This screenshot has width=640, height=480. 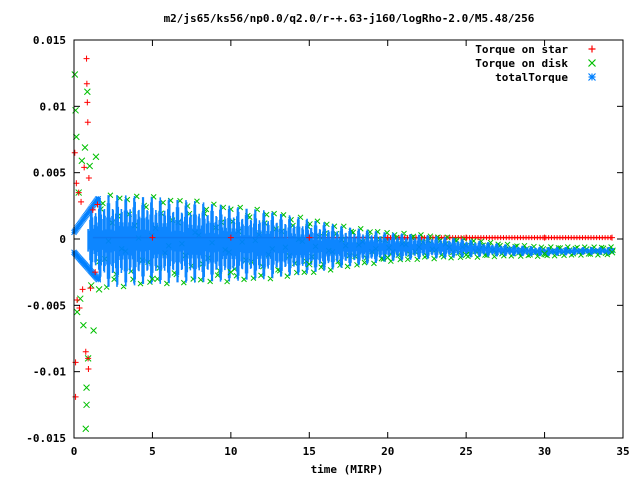 I want to click on x-tick-label: 20, so click(x=387, y=451).